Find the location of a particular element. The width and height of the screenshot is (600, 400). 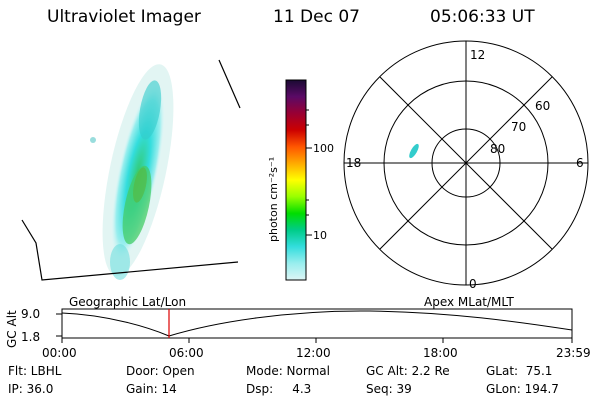

filter-status: Flt: LBHL is located at coordinates (35, 371).